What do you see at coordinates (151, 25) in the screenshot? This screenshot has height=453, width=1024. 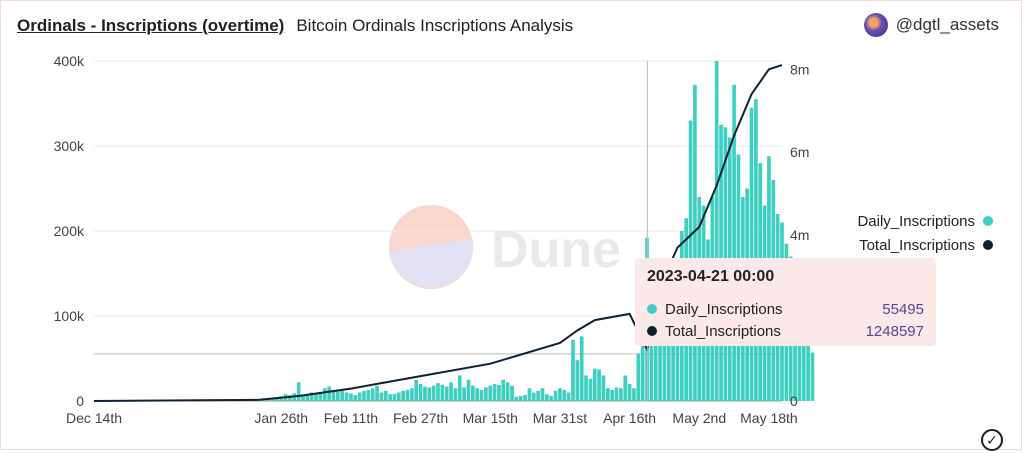 I see `chart-title-link: Ordinals - Inscriptions (overtime)` at bounding box center [151, 25].